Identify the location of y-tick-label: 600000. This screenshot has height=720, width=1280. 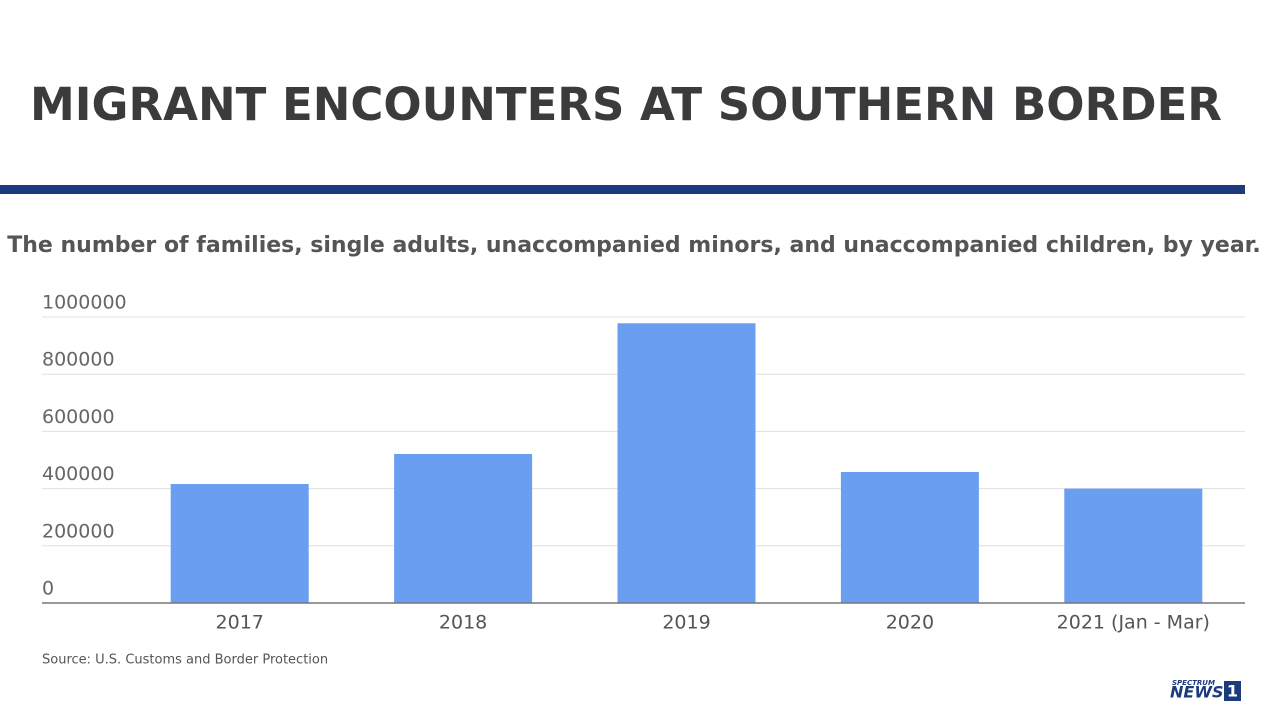
(78, 417).